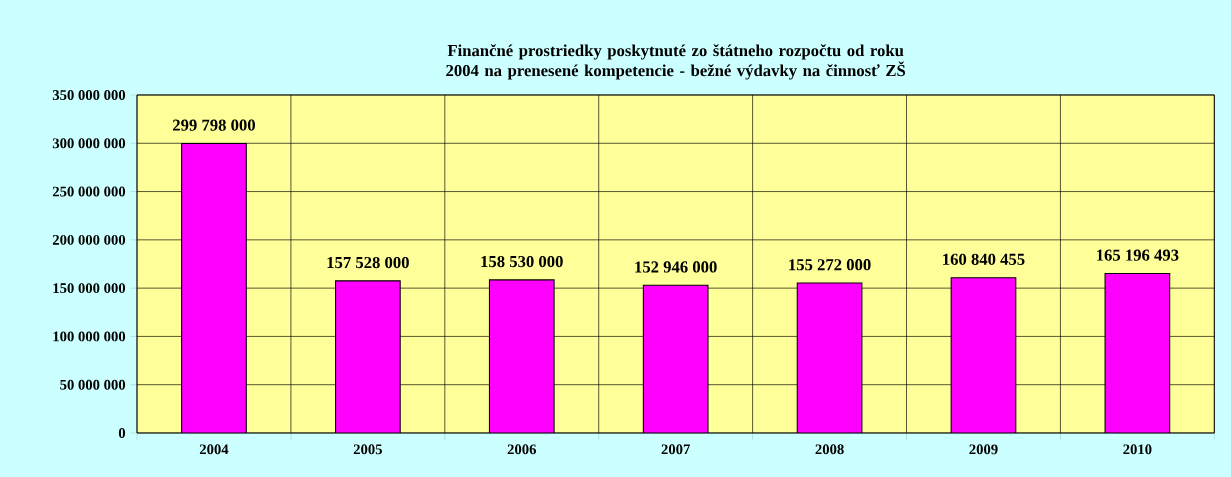 Image resolution: width=1231 pixels, height=477 pixels. What do you see at coordinates (522, 261) in the screenshot?
I see `data-label: 158 530 000` at bounding box center [522, 261].